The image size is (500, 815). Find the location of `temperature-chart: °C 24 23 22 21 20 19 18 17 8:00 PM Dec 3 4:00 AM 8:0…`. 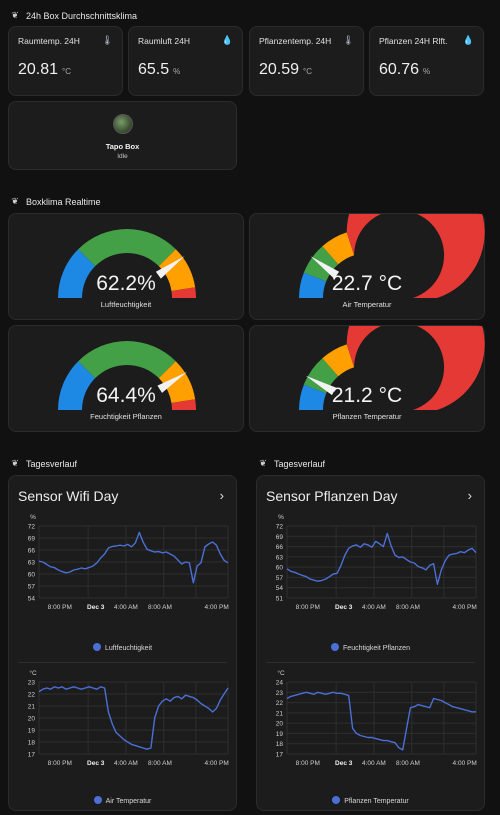

temperature-chart: °C 24 23 22 21 20 19 18 17 8:00 PM Dec 3 4:00 AM 8:0… is located at coordinates (376, 718).